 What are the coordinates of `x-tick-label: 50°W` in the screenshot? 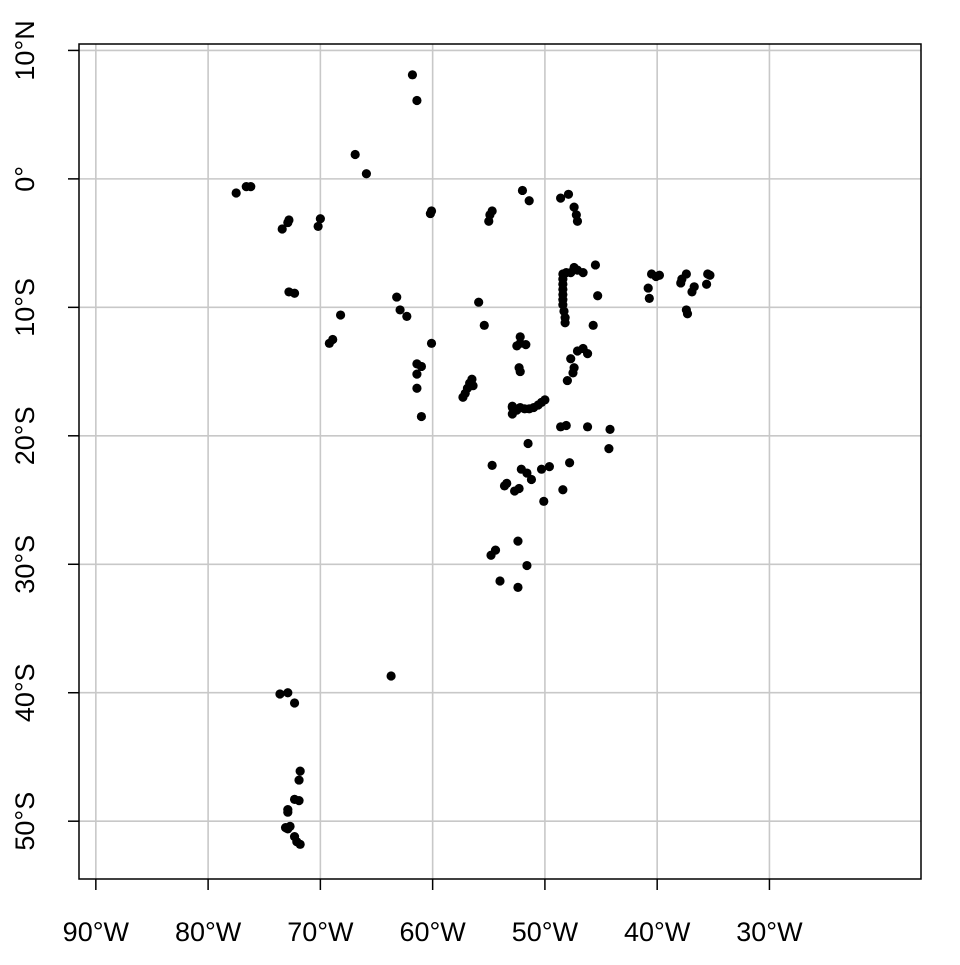 It's located at (545, 932).